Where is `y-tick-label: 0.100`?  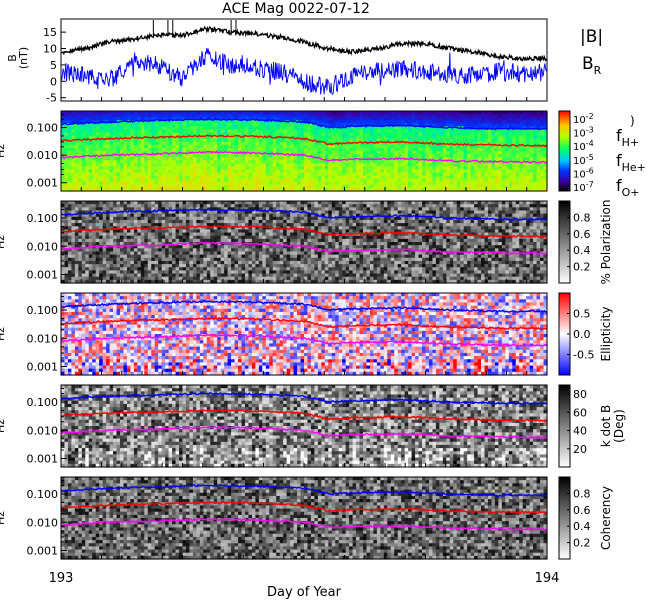 y-tick-label: 0.100 is located at coordinates (43, 128).